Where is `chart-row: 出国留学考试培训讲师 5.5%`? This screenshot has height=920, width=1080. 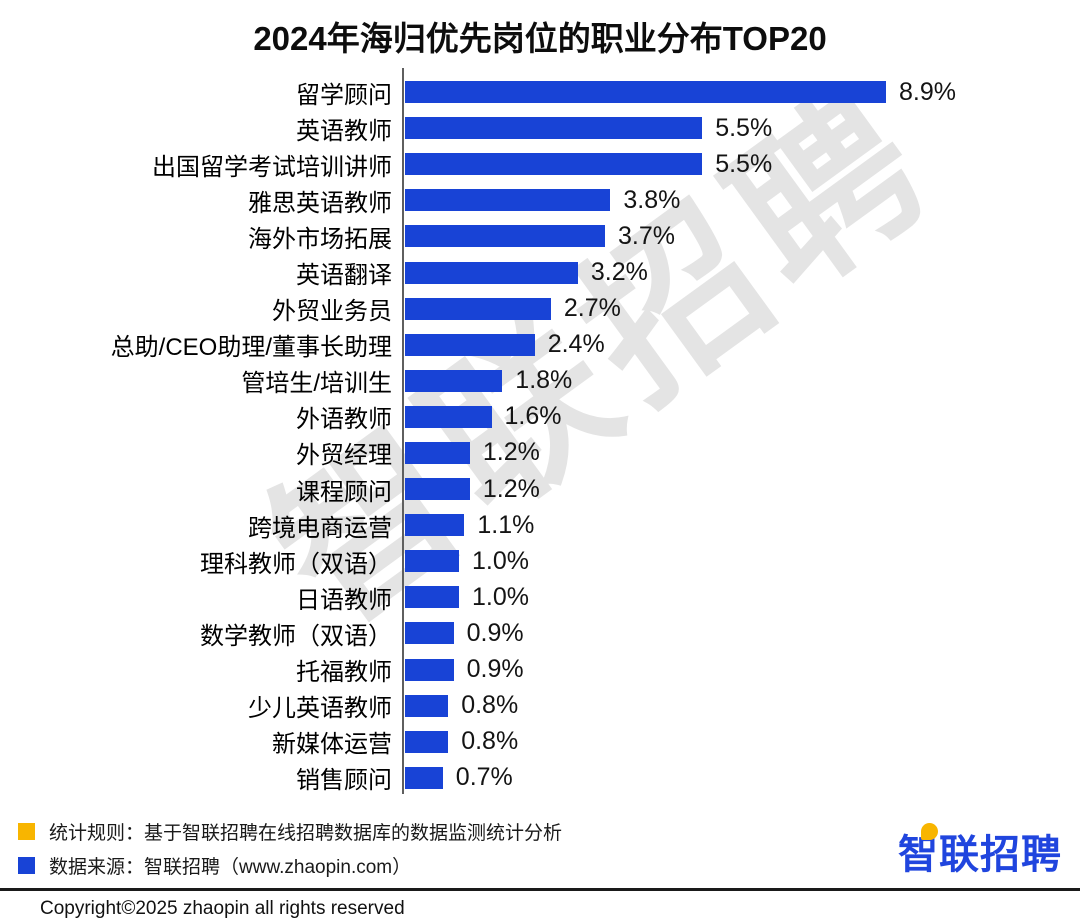 chart-row: 出国留学考试培训讲师 5.5% is located at coordinates (540, 164).